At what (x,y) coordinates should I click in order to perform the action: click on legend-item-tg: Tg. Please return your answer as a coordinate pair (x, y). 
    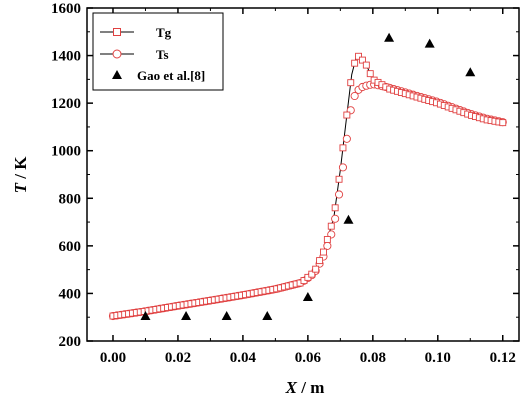
    Looking at the image, I should click on (136, 32).